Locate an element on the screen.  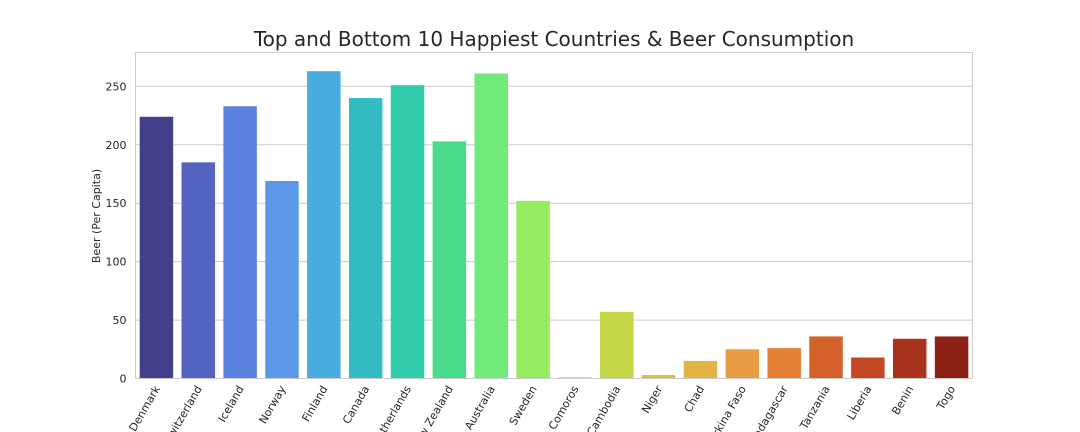
x-tick-label: Liberia is located at coordinates (860, 403).